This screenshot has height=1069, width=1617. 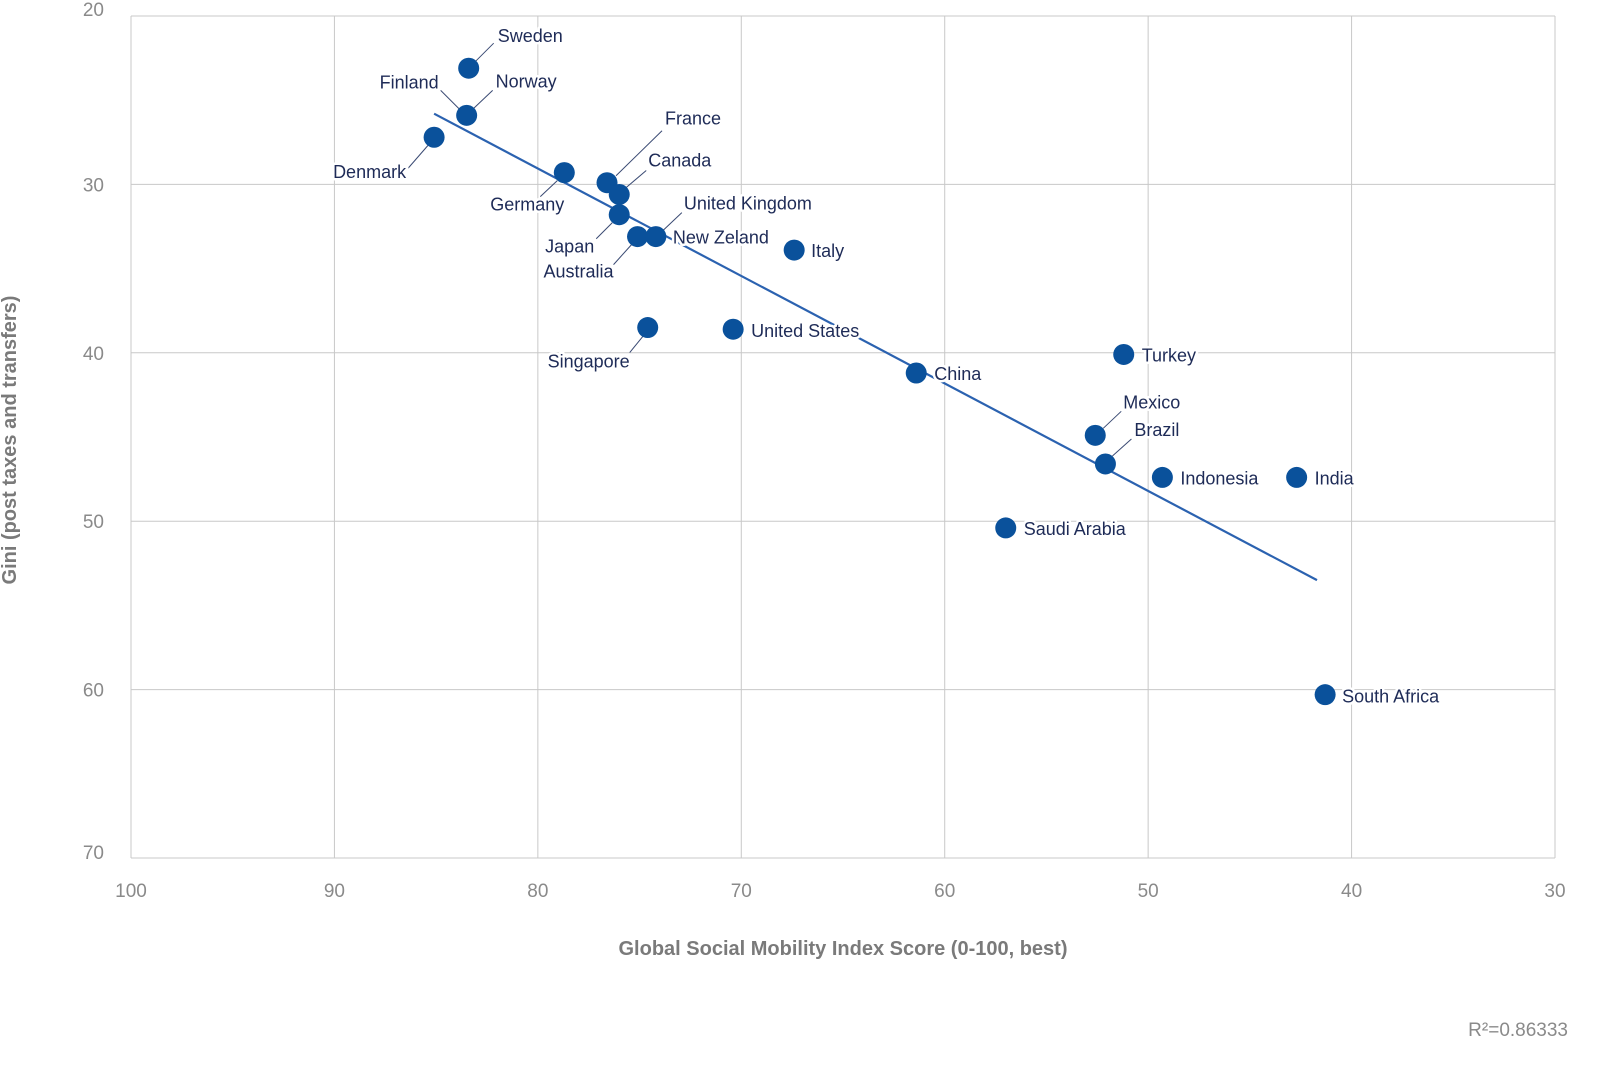 What do you see at coordinates (131, 891) in the screenshot?
I see `x-tick-label: 100` at bounding box center [131, 891].